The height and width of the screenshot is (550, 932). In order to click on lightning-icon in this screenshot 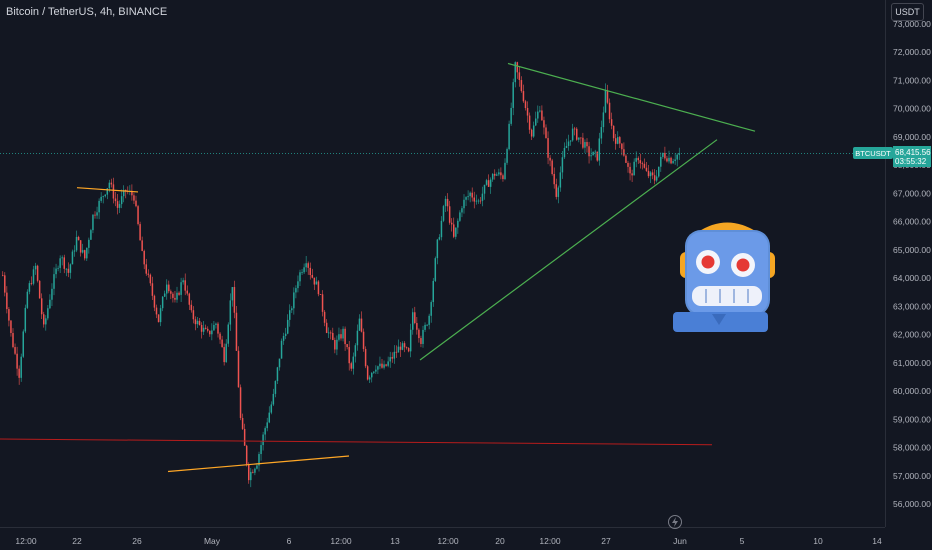, I will do `click(675, 522)`.